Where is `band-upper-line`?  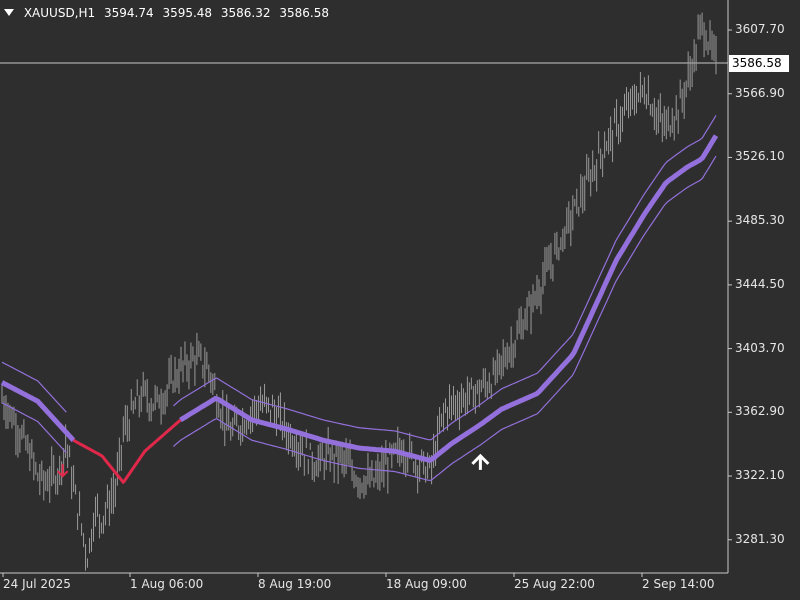
band-upper-line is located at coordinates (34, 387).